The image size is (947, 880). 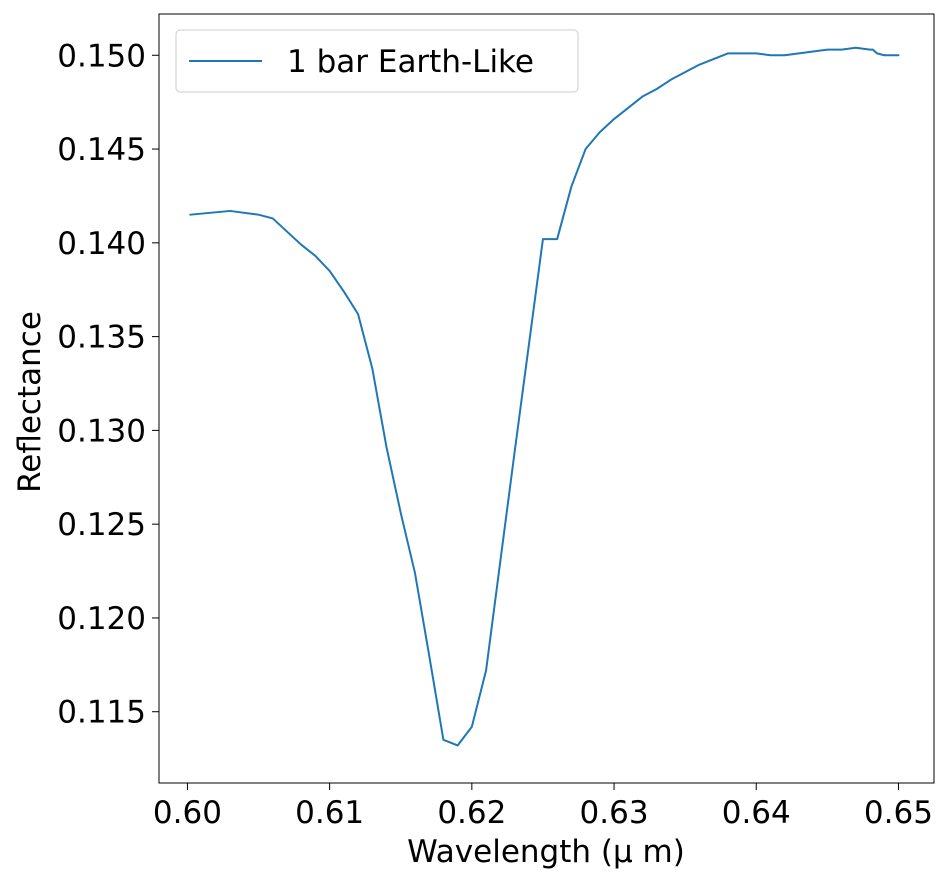 What do you see at coordinates (756, 813) in the screenshot?
I see `x-tick-label: 0.64` at bounding box center [756, 813].